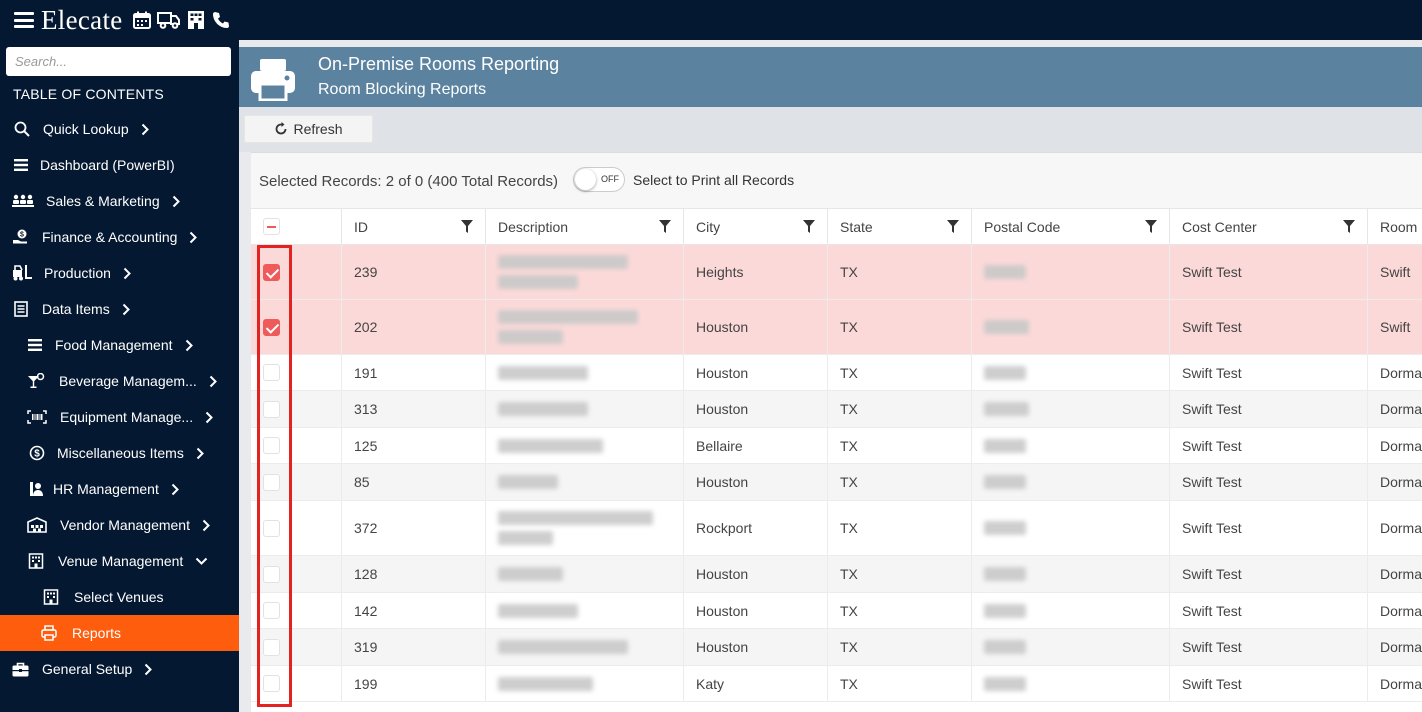 The width and height of the screenshot is (1422, 712). Describe the element at coordinates (87, 669) in the screenshot. I see `sidebar-item-label: General Setup` at that location.